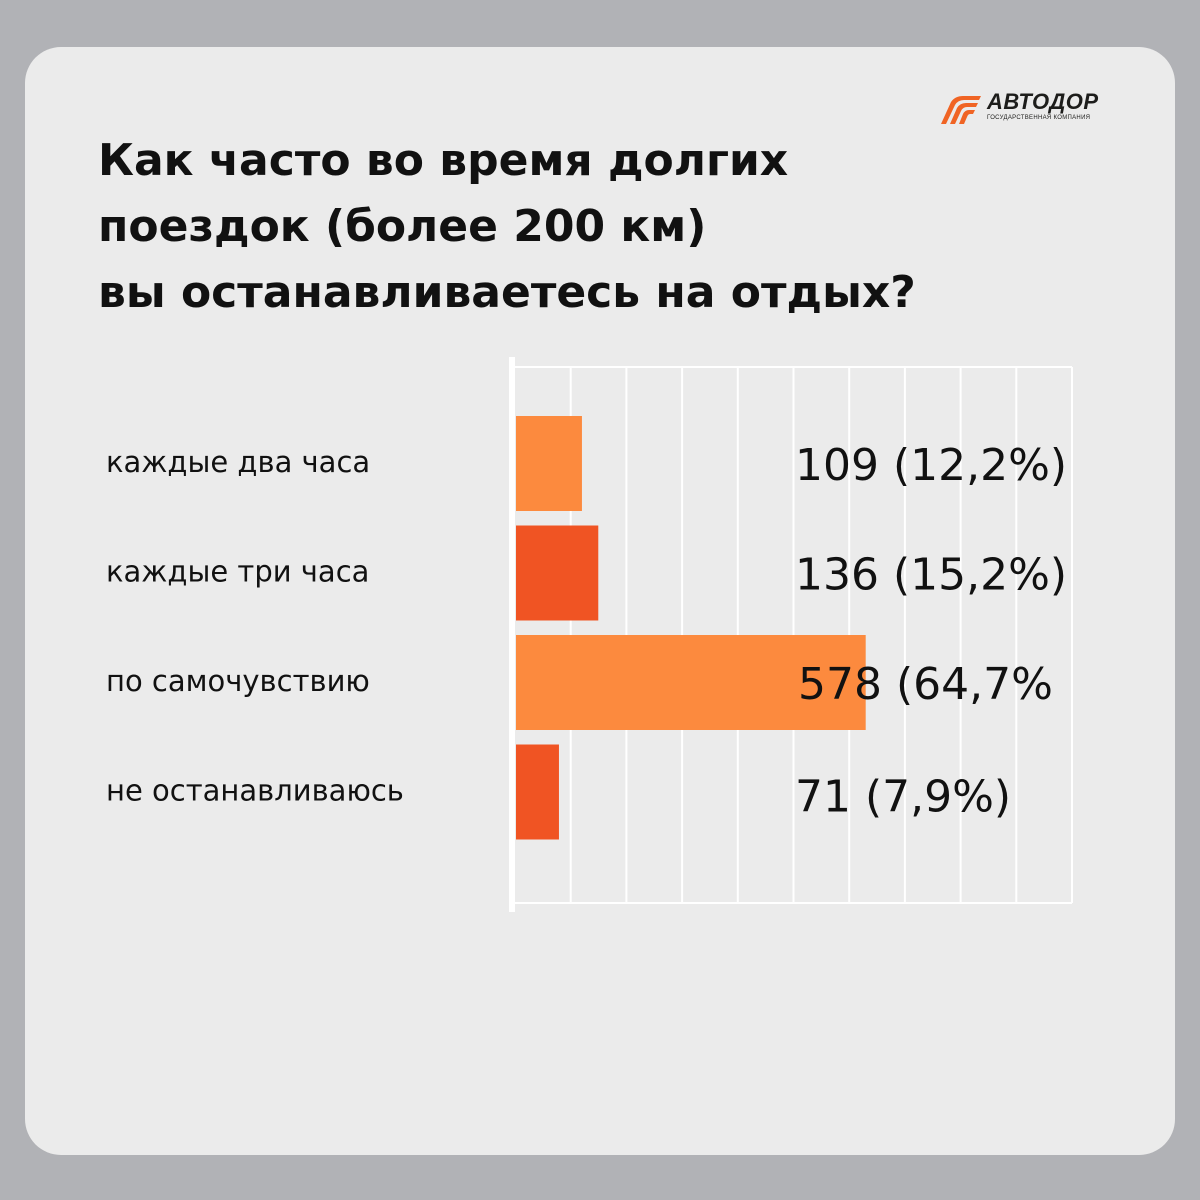 This screenshot has width=1200, height=1200. Describe the element at coordinates (903, 797) in the screenshot. I see `data-label-4: 71 (7,9%)` at that location.